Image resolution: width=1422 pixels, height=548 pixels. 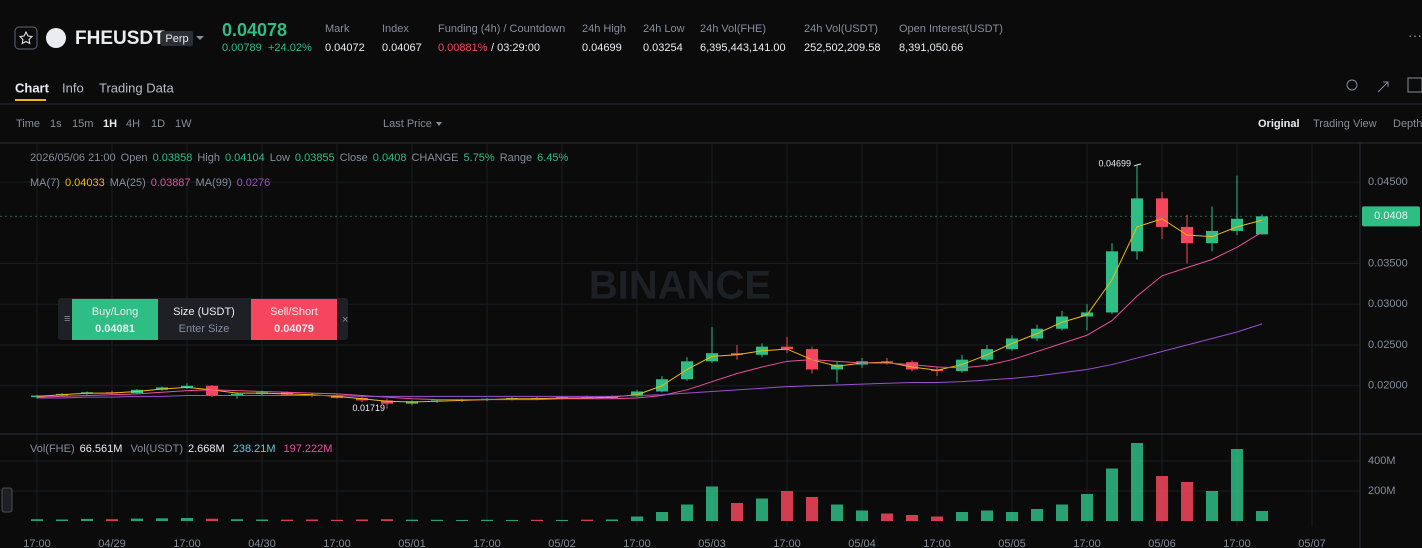 I want to click on y-tick-label: 0.03000, so click(x=1388, y=304).